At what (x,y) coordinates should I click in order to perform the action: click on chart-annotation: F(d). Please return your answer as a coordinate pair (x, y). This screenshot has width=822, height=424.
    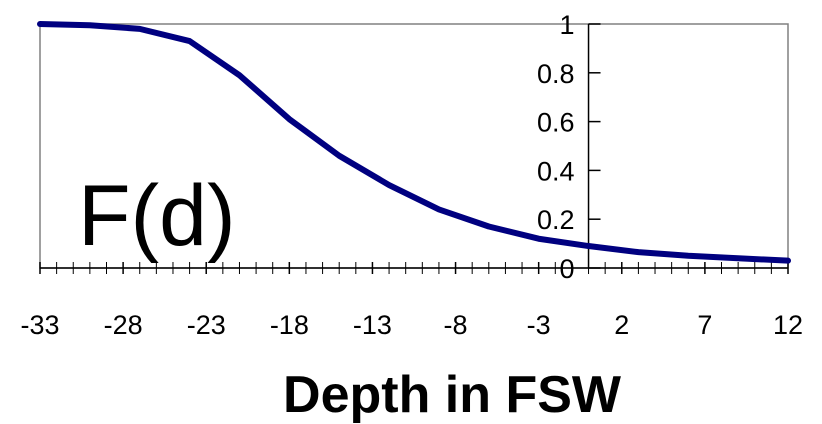
    Looking at the image, I should click on (157, 216).